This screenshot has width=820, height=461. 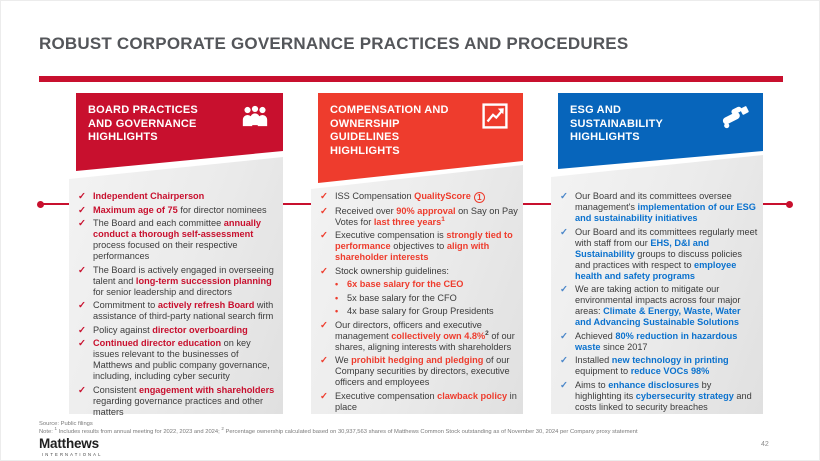 I want to click on company-logo: Matthews INTERNATIONAL, so click(x=71, y=446).